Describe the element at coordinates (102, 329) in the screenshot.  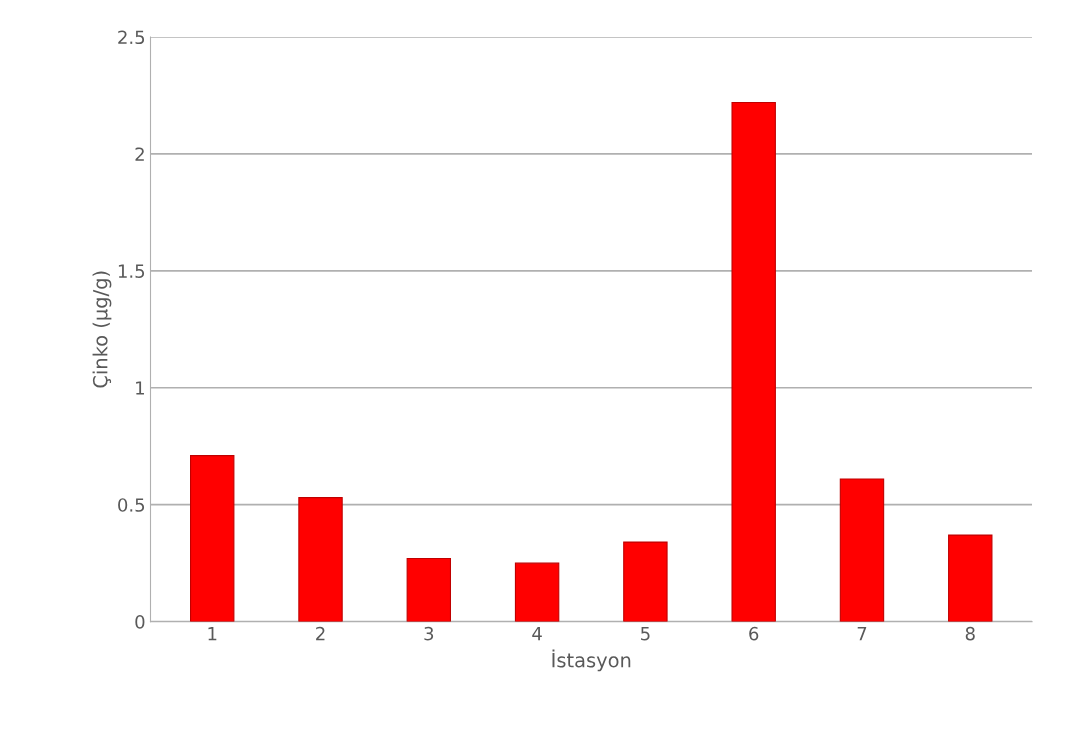
I see `y-axis-title: Çinko (µg/g)` at that location.